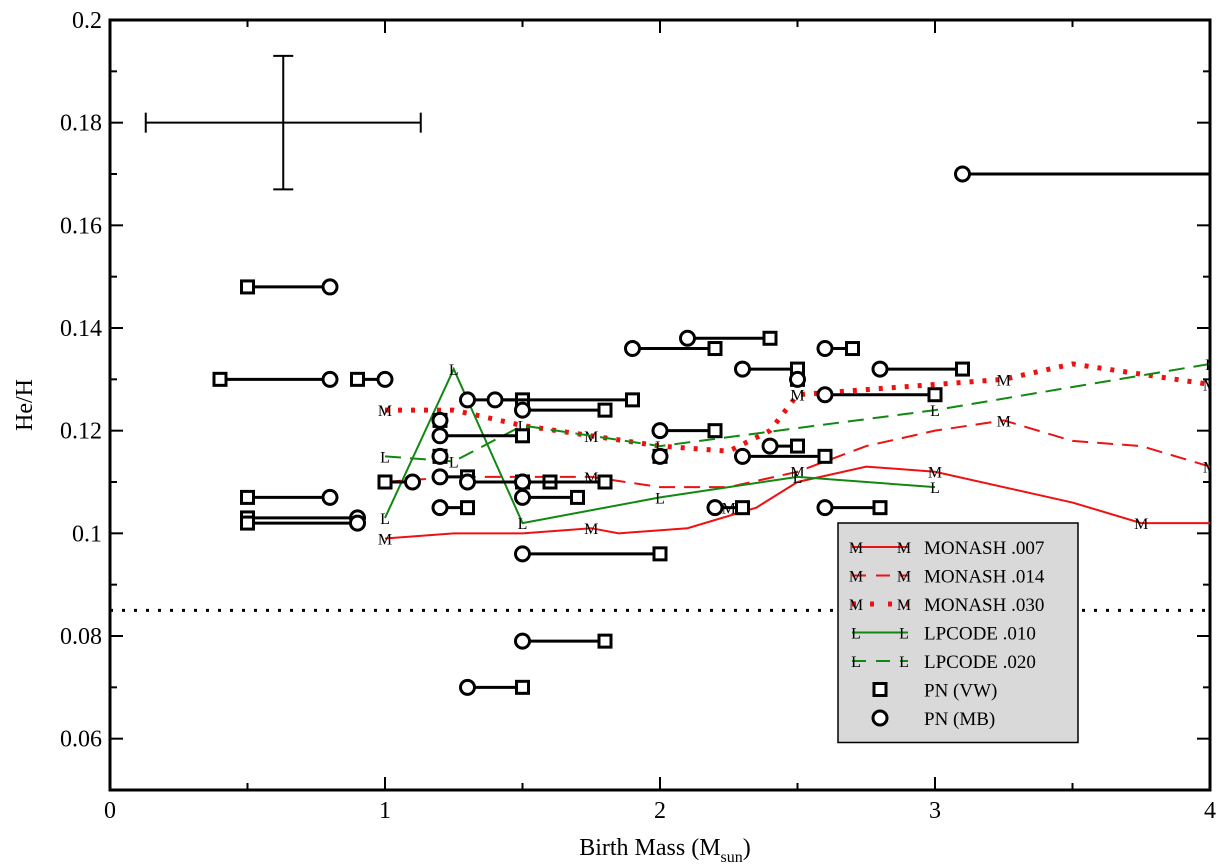 The image size is (1218, 866). Describe the element at coordinates (980, 634) in the screenshot. I see `legend-label: LPCODE .010` at that location.